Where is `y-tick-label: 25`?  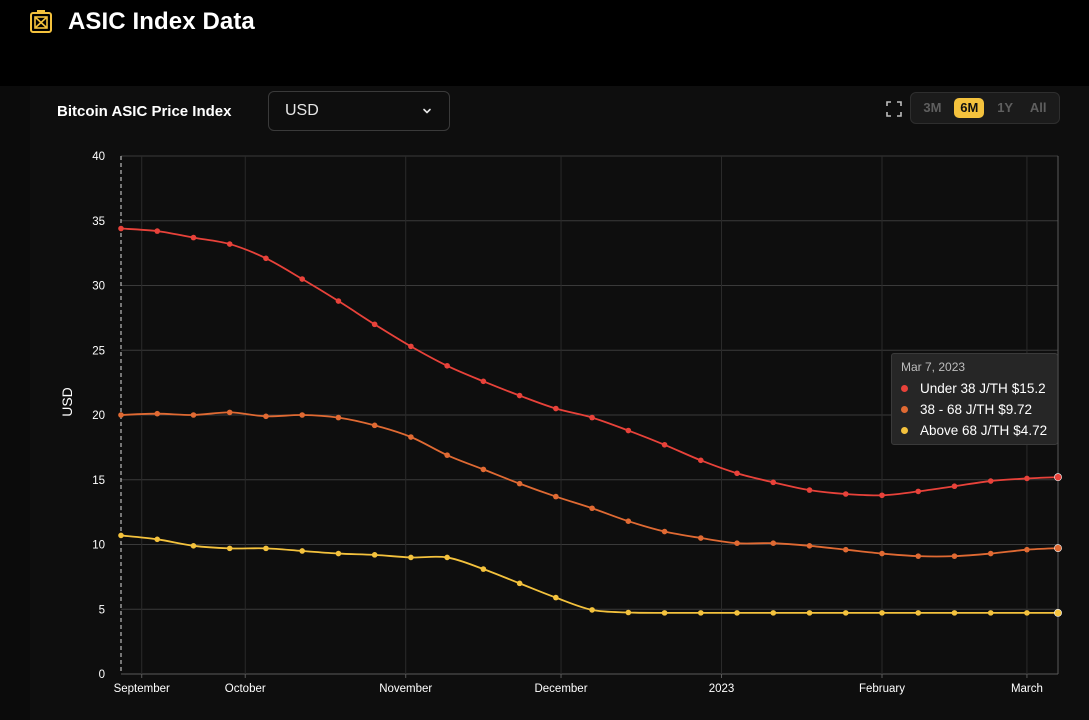
y-tick-label: 25 is located at coordinates (98, 351).